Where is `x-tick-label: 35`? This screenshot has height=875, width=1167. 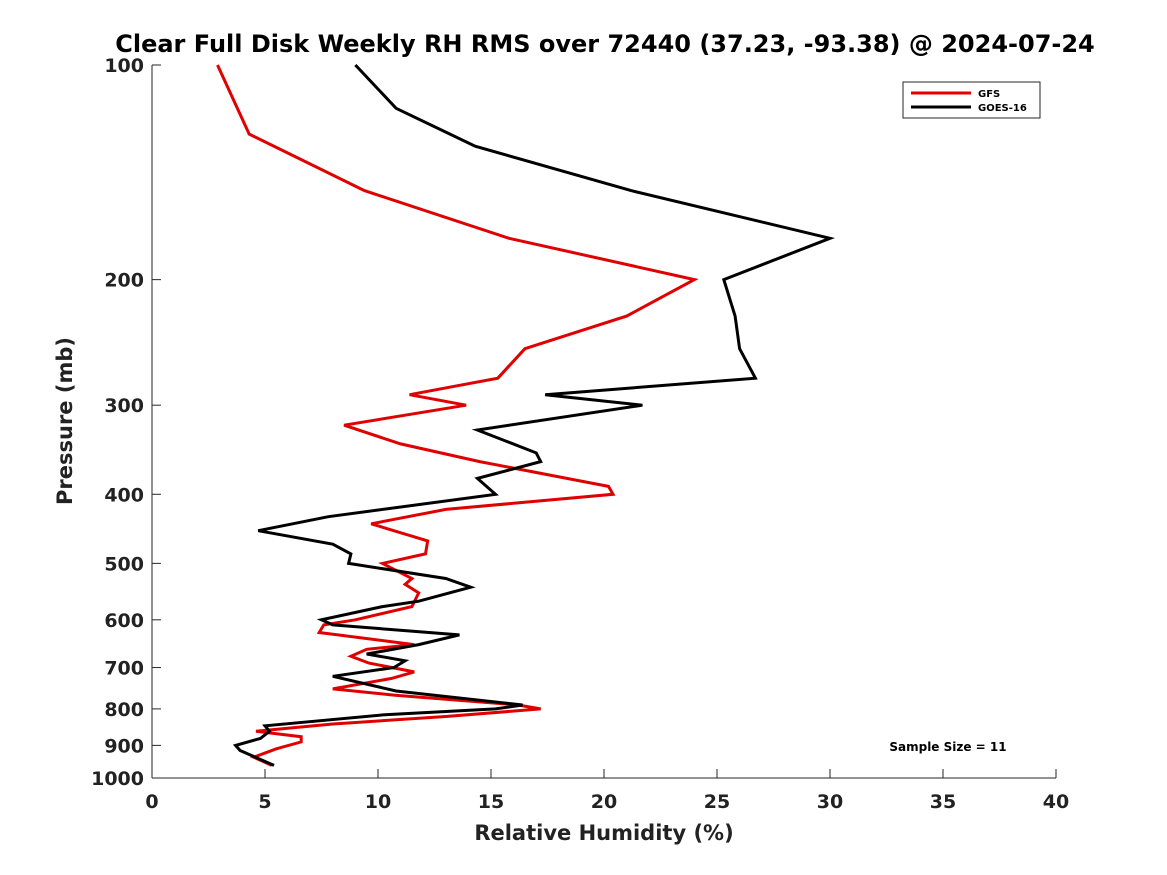
x-tick-label: 35 is located at coordinates (943, 802).